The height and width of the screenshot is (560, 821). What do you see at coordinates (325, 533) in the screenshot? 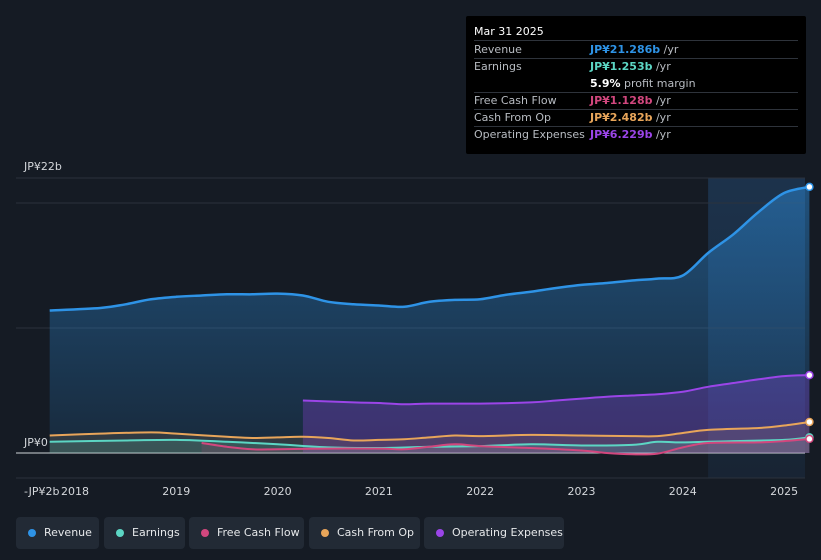
I see `cash-from-op-dot-icon` at bounding box center [325, 533].